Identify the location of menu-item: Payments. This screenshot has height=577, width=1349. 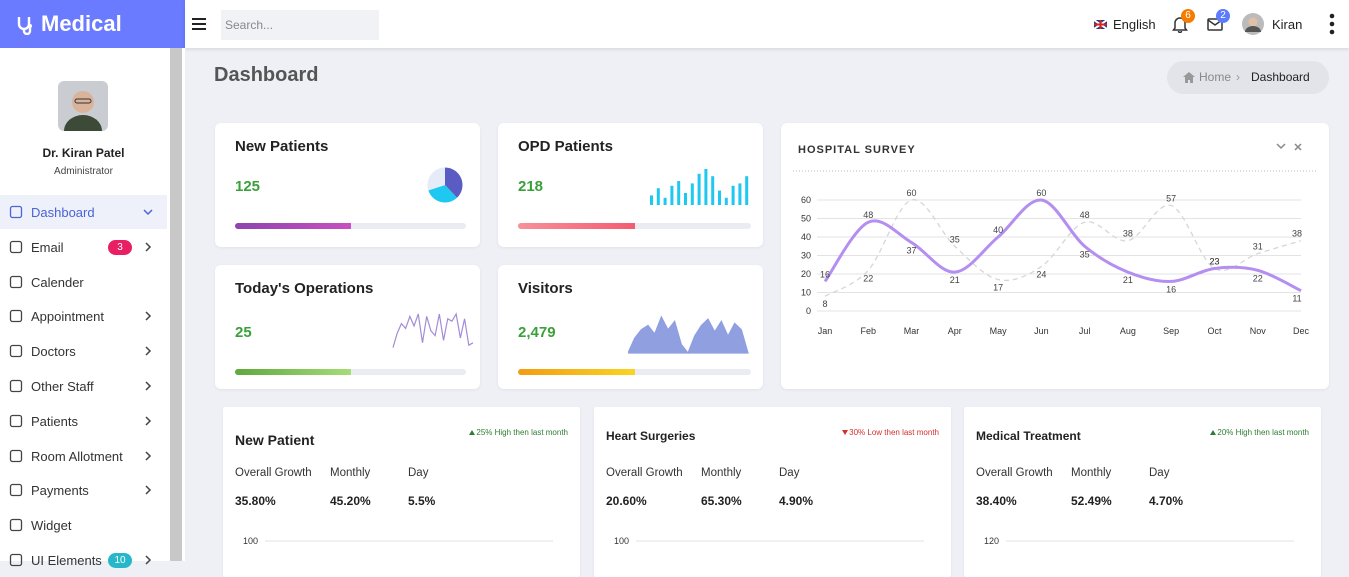
(83, 490).